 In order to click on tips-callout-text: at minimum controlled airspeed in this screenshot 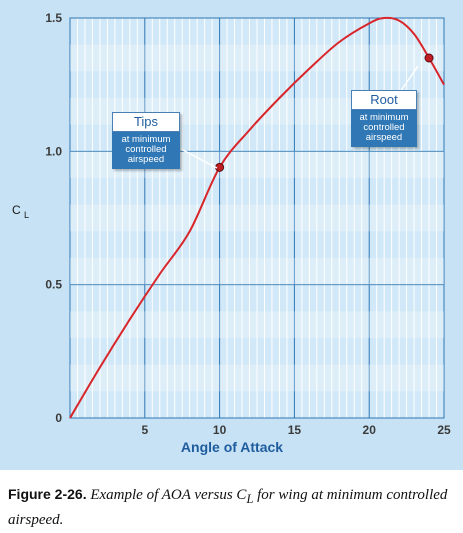, I will do `click(146, 150)`.